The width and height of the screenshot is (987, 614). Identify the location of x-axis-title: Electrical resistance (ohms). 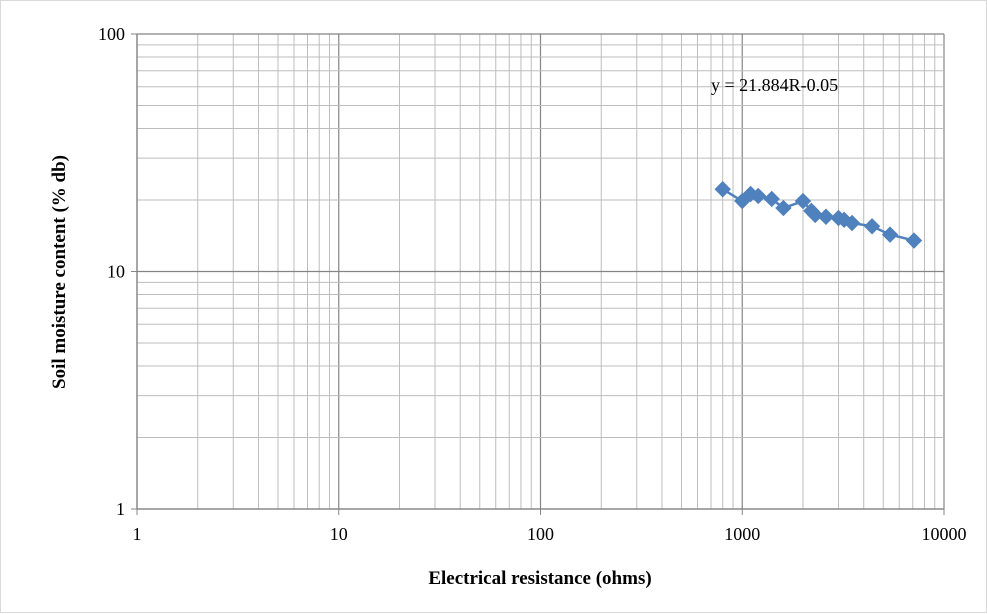
(539, 578).